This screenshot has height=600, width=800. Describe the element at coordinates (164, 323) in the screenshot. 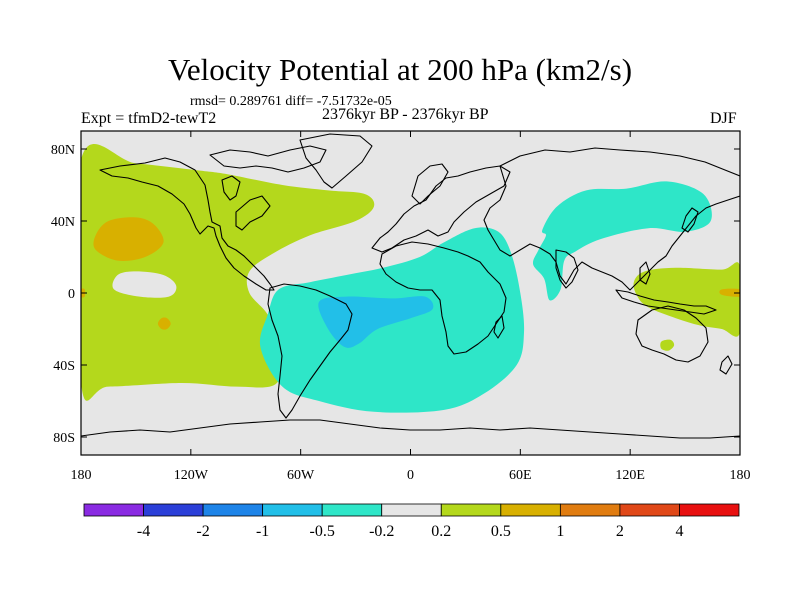

I see `region-pacific-max-south` at that location.